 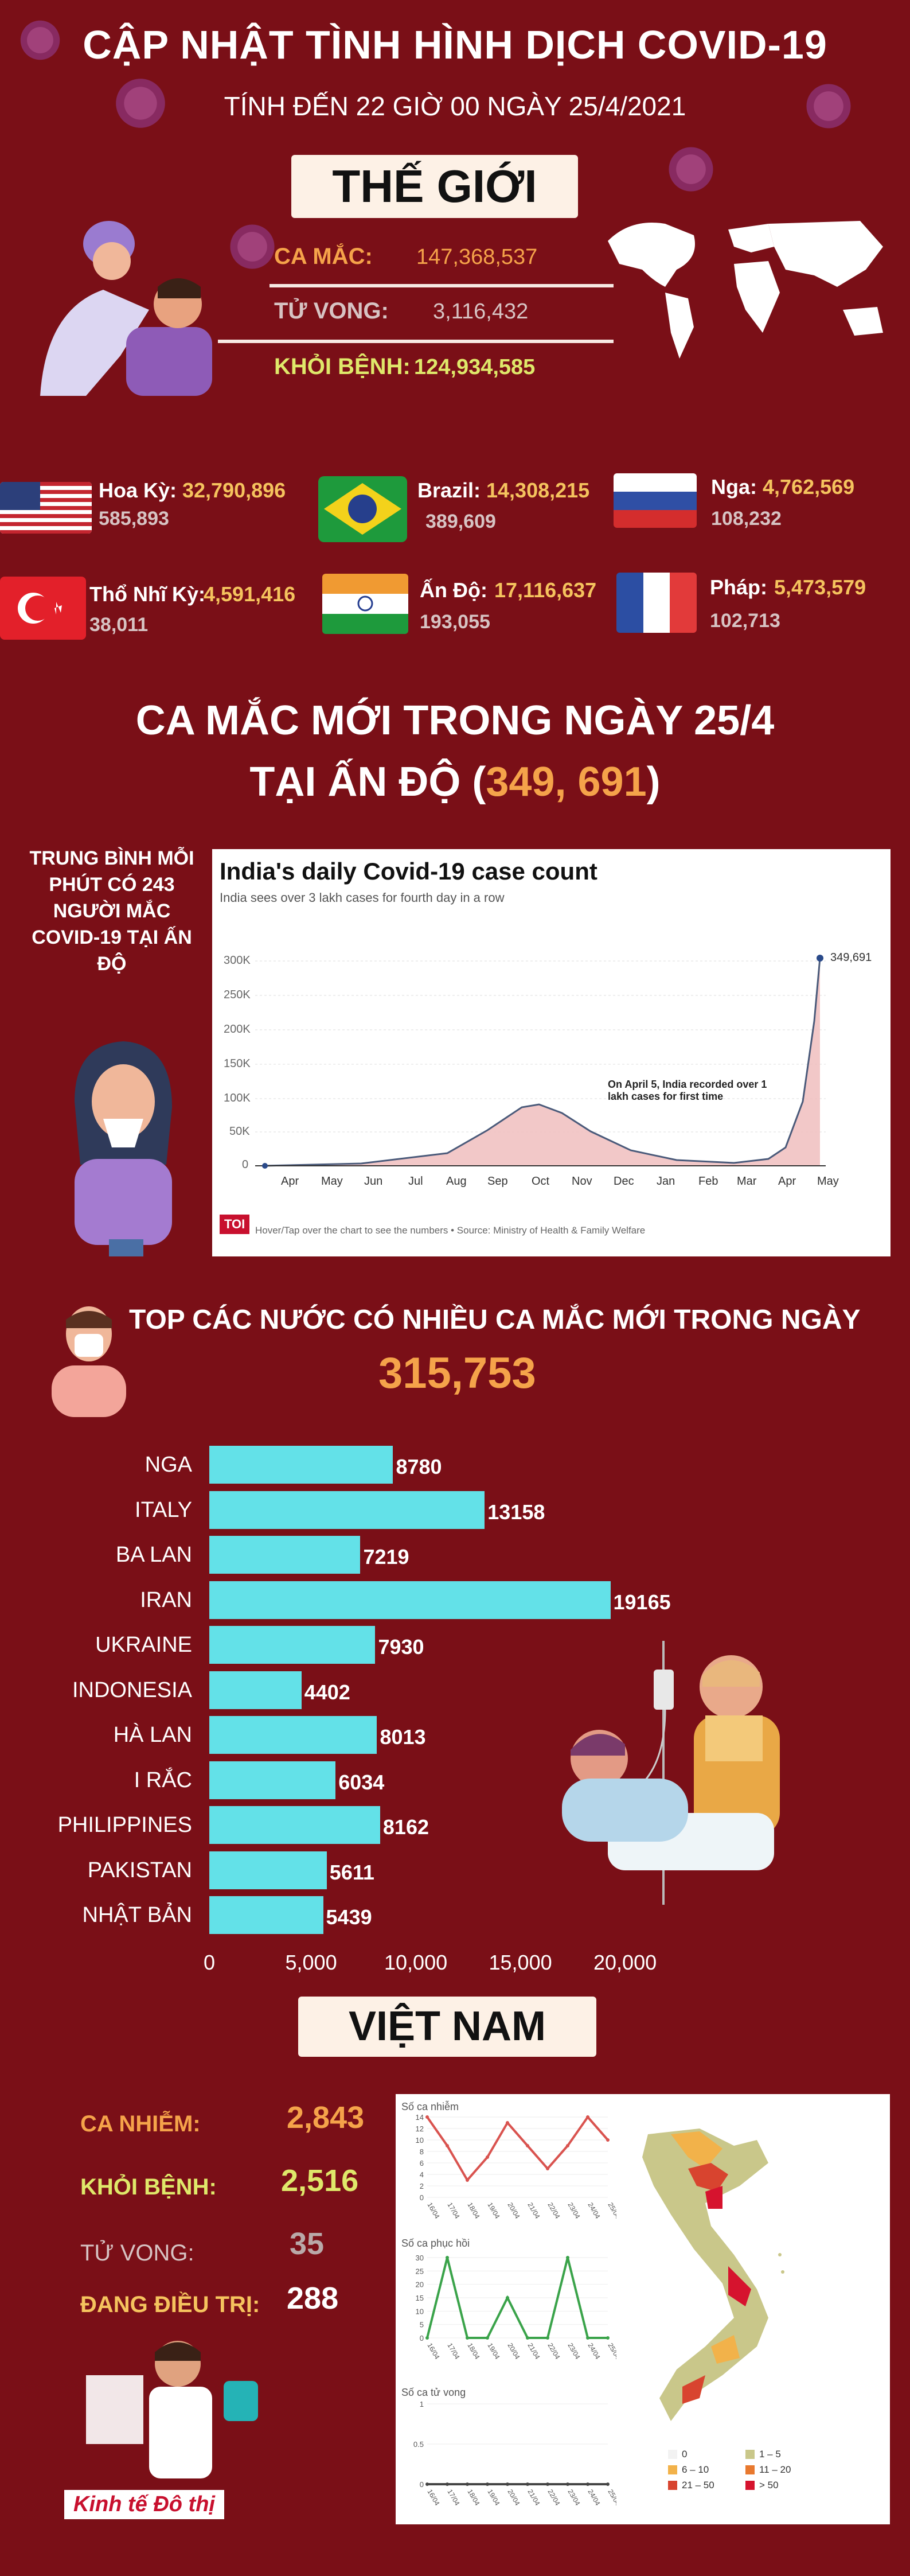 I want to click on x-tick: May, so click(x=332, y=1181).